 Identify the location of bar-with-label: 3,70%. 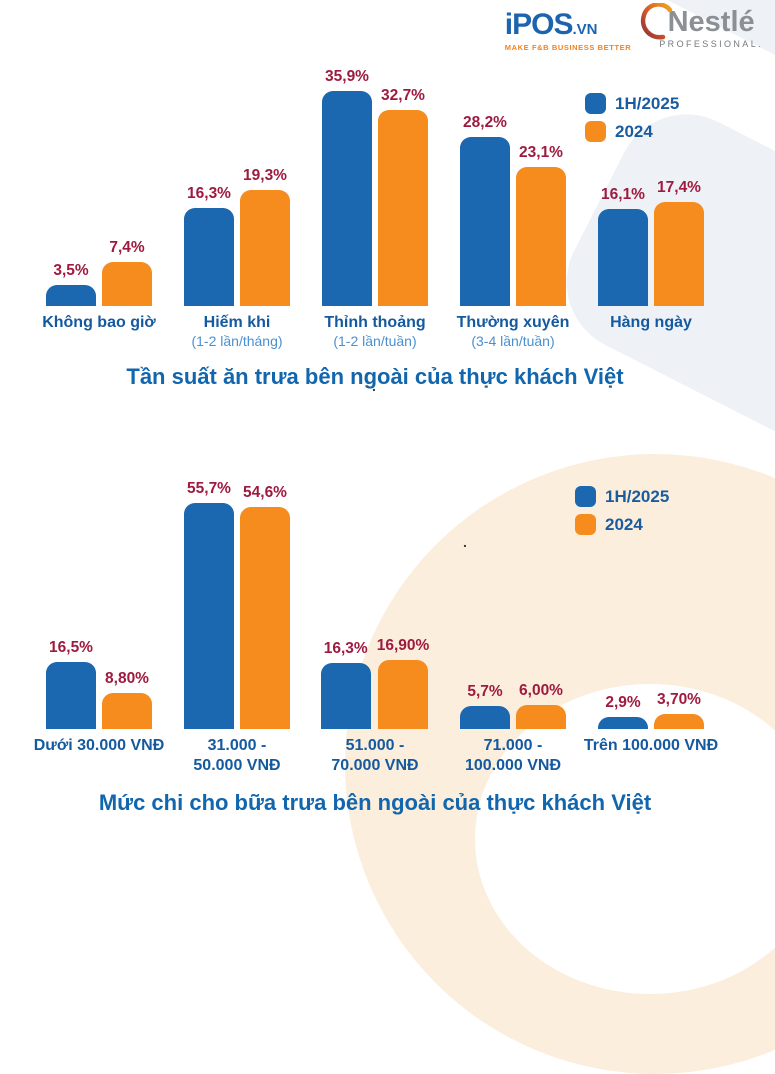
(679, 710).